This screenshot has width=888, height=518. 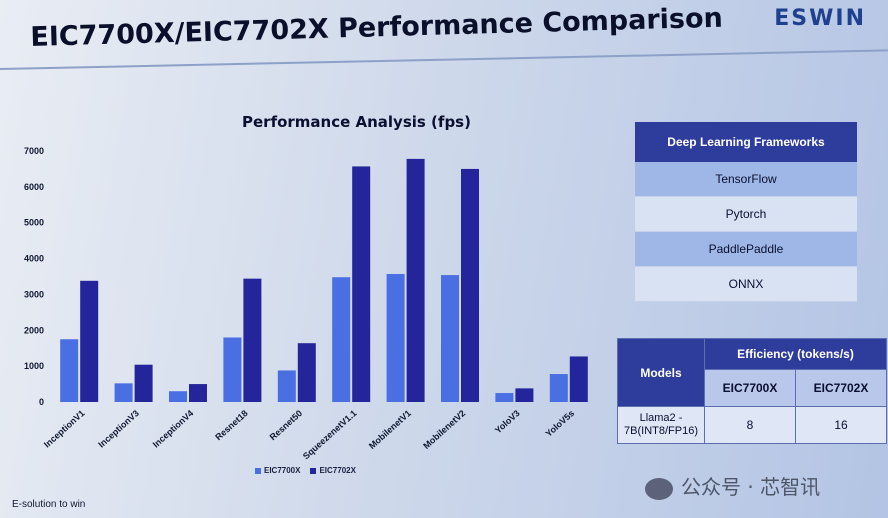 What do you see at coordinates (330, 434) in the screenshot?
I see `x-tick-label: SqueezenetV1.1` at bounding box center [330, 434].